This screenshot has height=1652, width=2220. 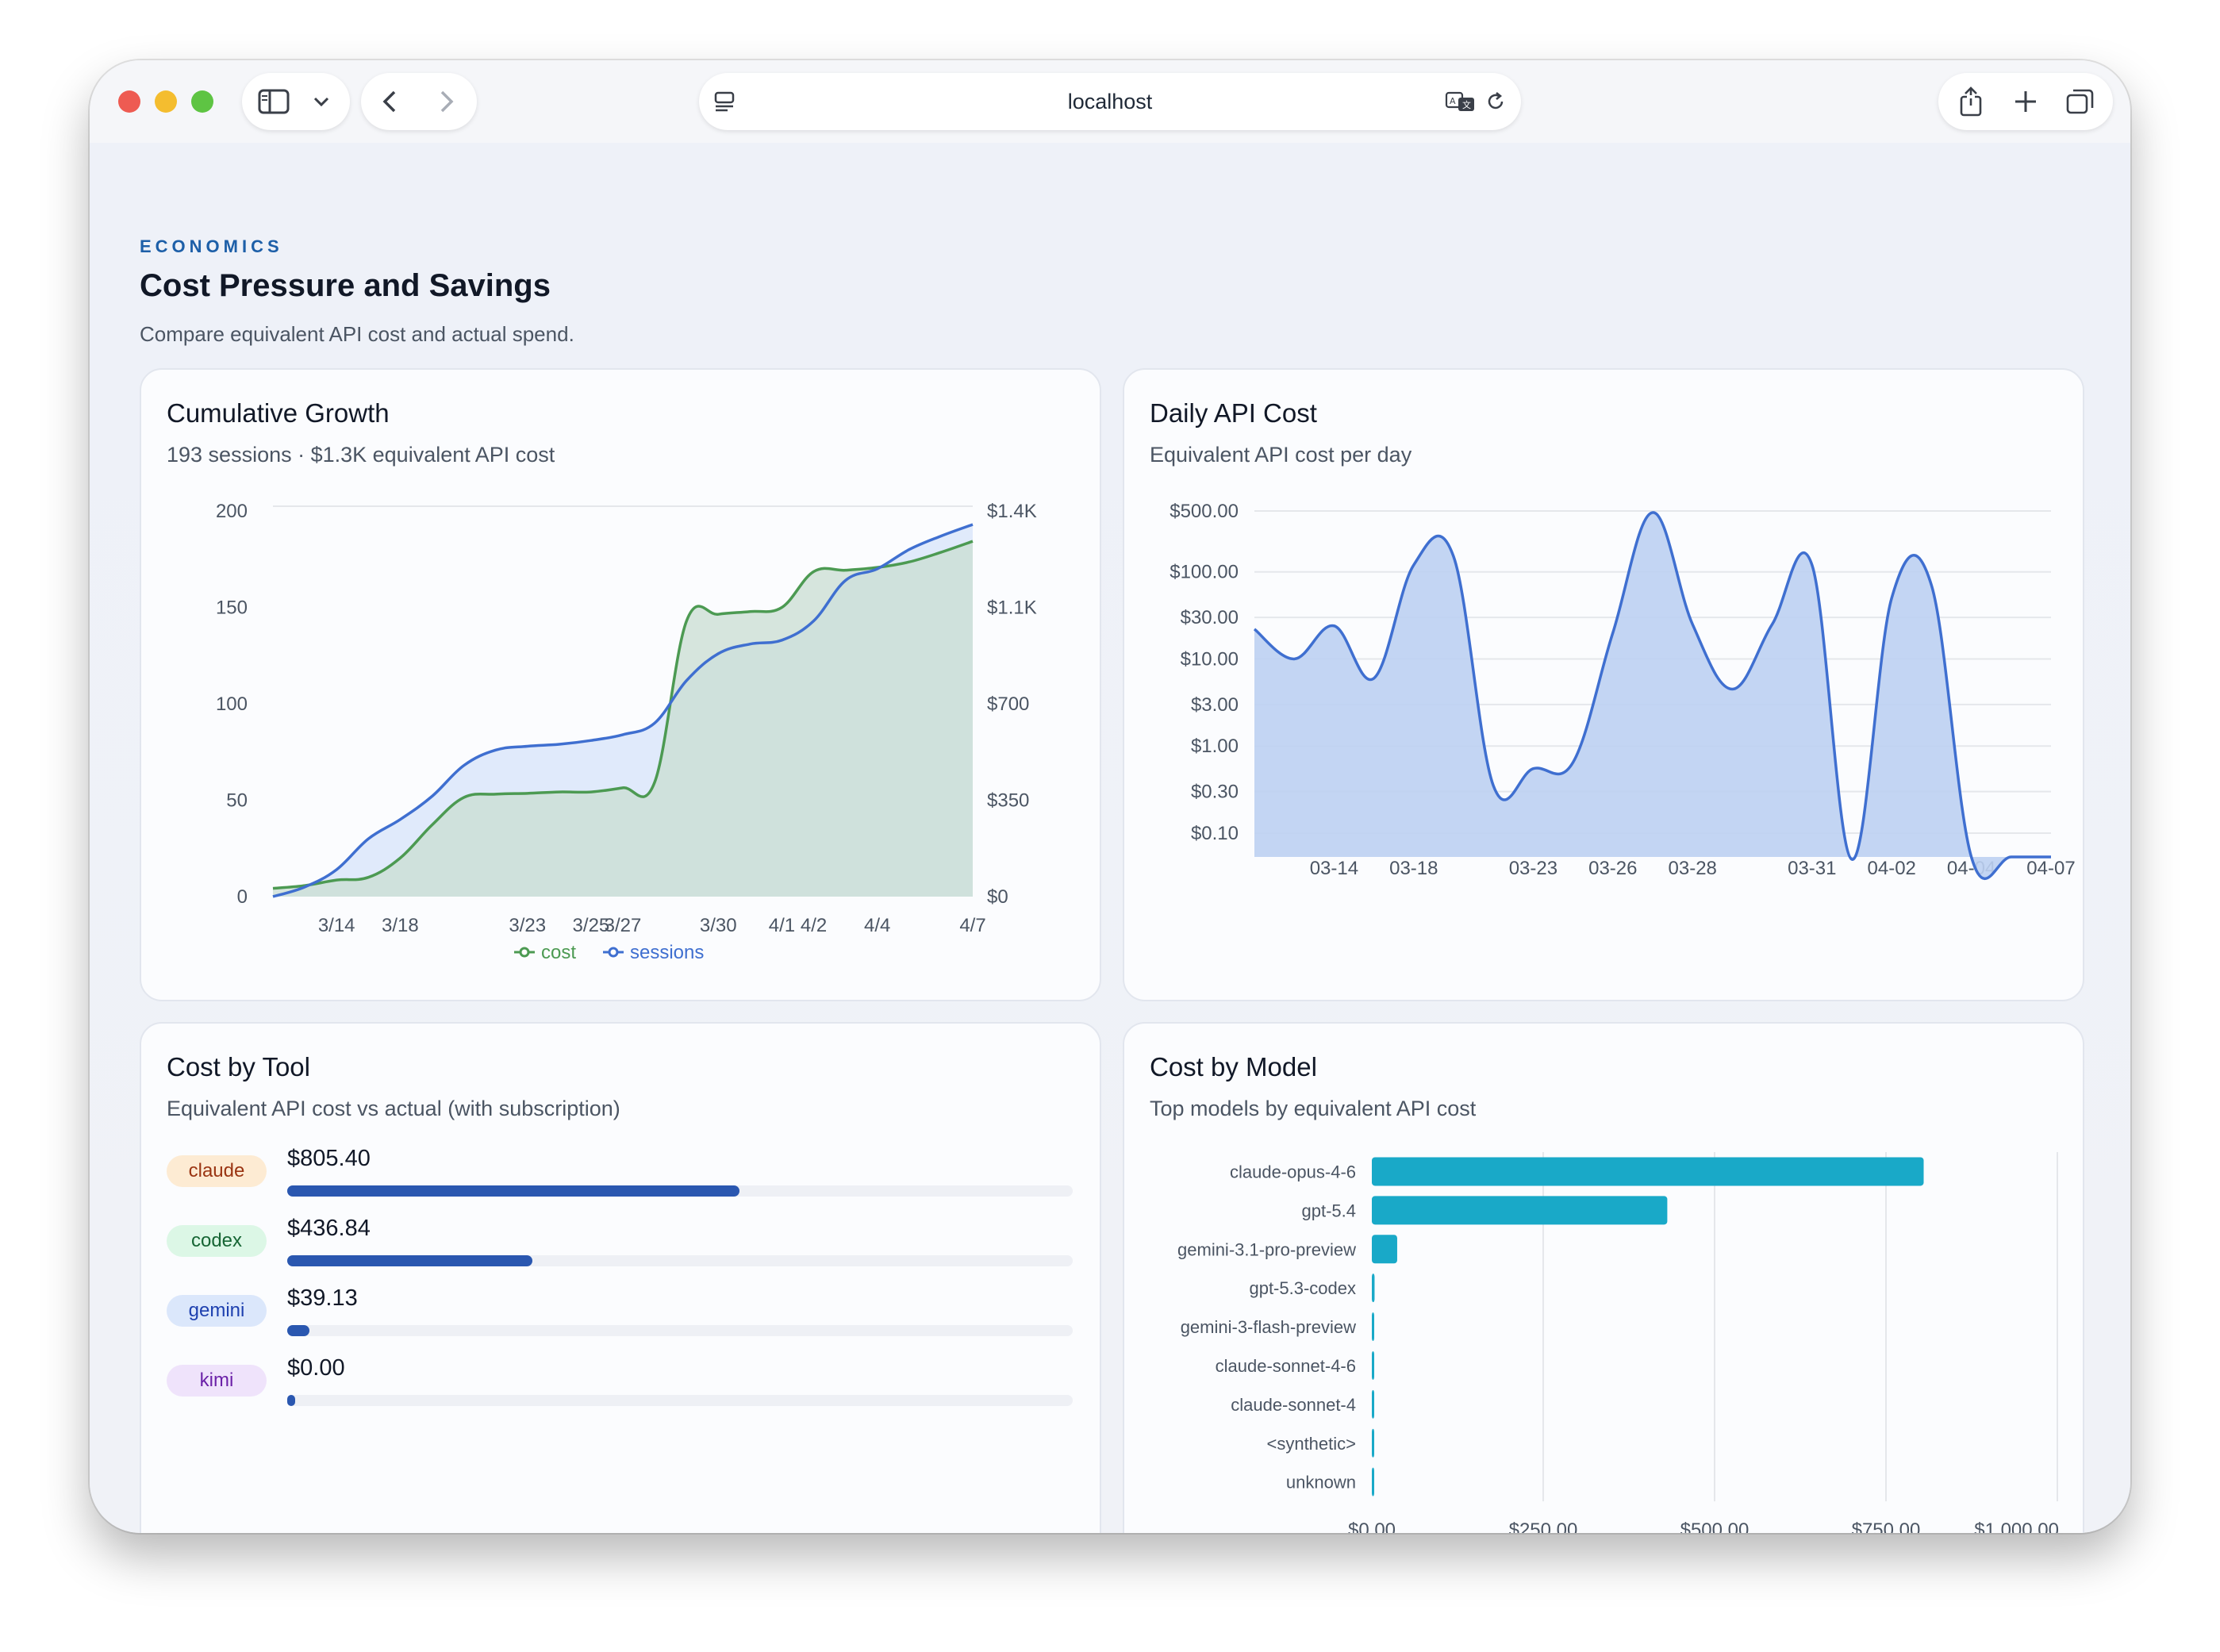 I want to click on x-axis-tick-label: 3/27, so click(x=623, y=925).